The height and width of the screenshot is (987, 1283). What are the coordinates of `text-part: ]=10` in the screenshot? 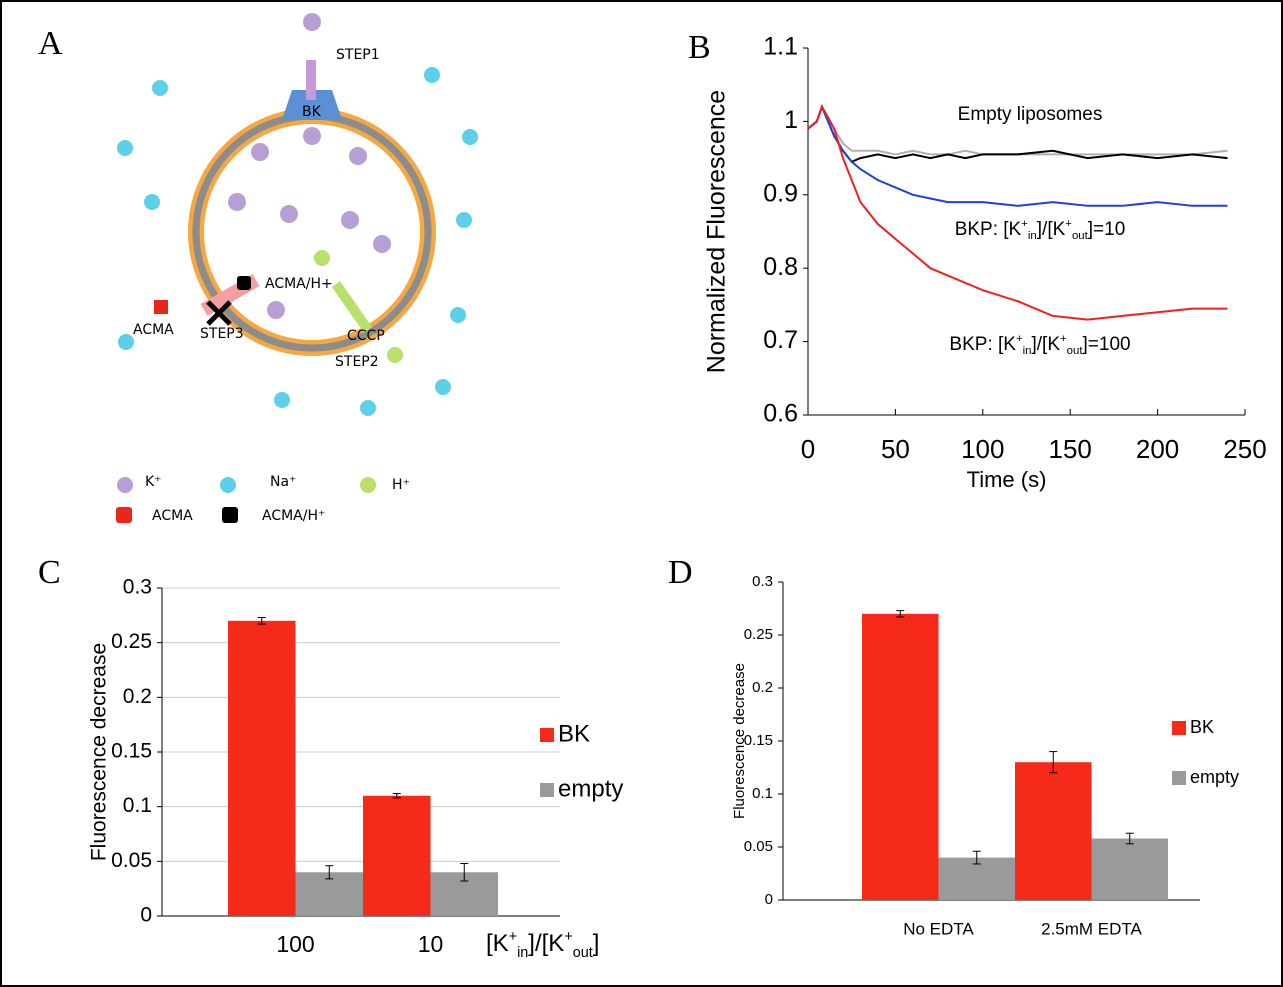 It's located at (1107, 229).